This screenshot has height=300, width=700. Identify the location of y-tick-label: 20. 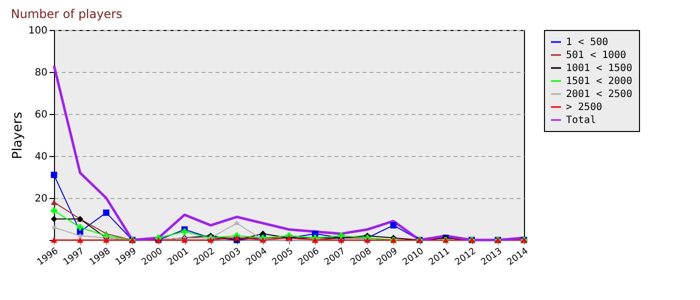
(41, 199).